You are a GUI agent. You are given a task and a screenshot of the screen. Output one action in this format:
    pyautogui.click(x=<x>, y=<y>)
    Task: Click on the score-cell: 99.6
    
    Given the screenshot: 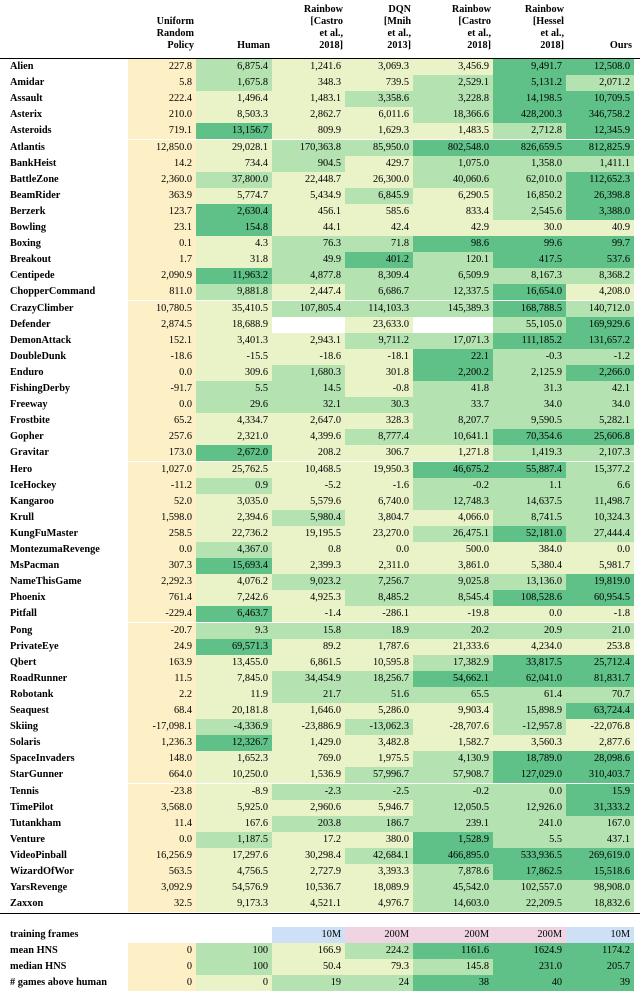 What is the action you would take?
    pyautogui.click(x=529, y=244)
    